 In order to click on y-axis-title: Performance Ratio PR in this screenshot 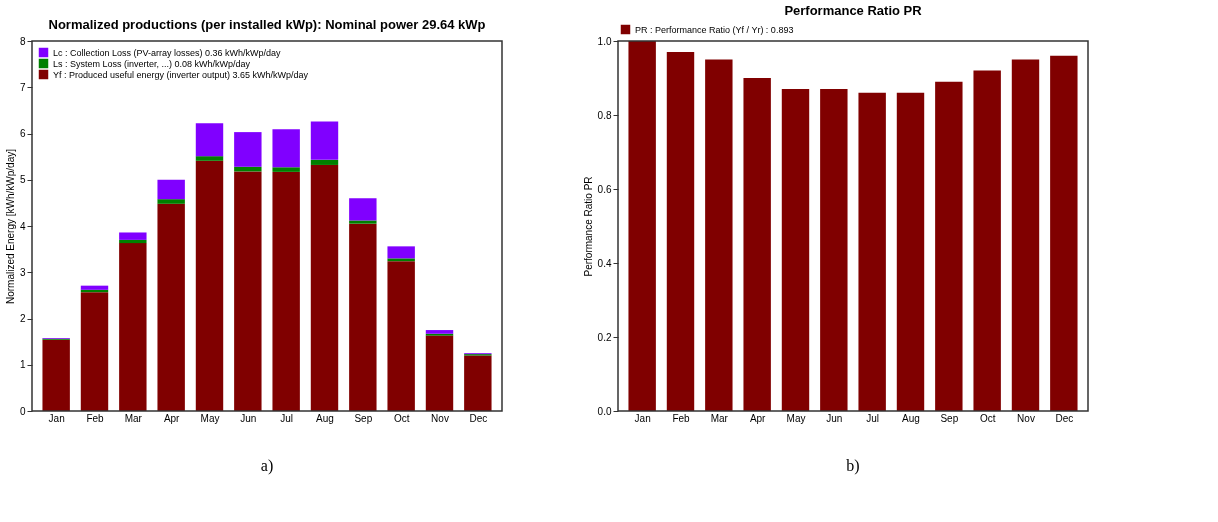, I will do `click(588, 226)`.